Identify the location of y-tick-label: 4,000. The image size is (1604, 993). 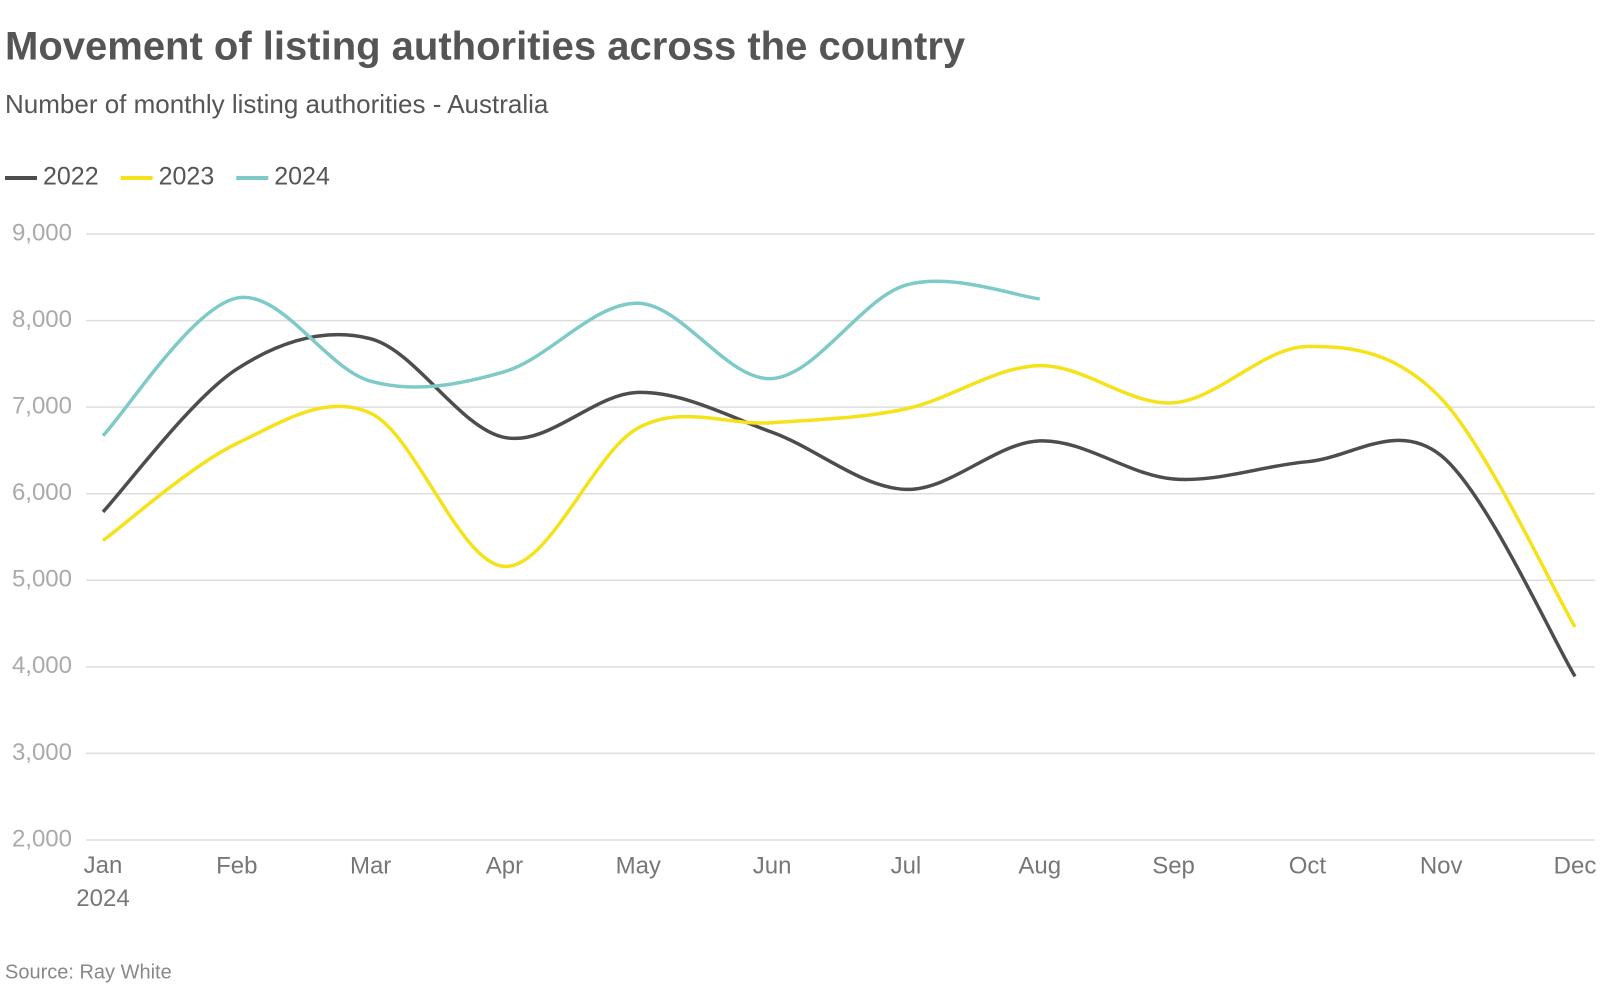
(42, 665).